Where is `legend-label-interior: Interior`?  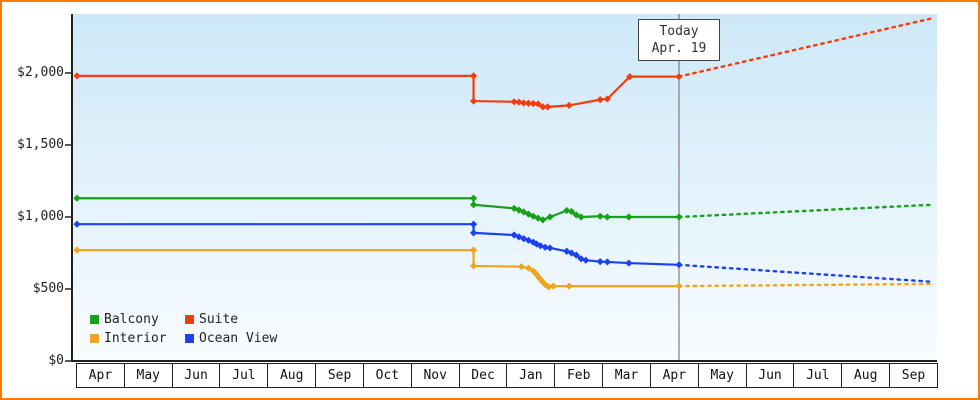
legend-label-interior: Interior is located at coordinates (135, 338).